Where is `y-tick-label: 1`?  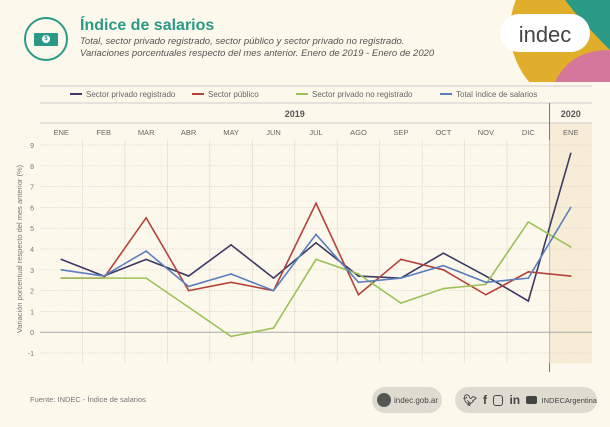
y-tick-label: 1 is located at coordinates (32, 312).